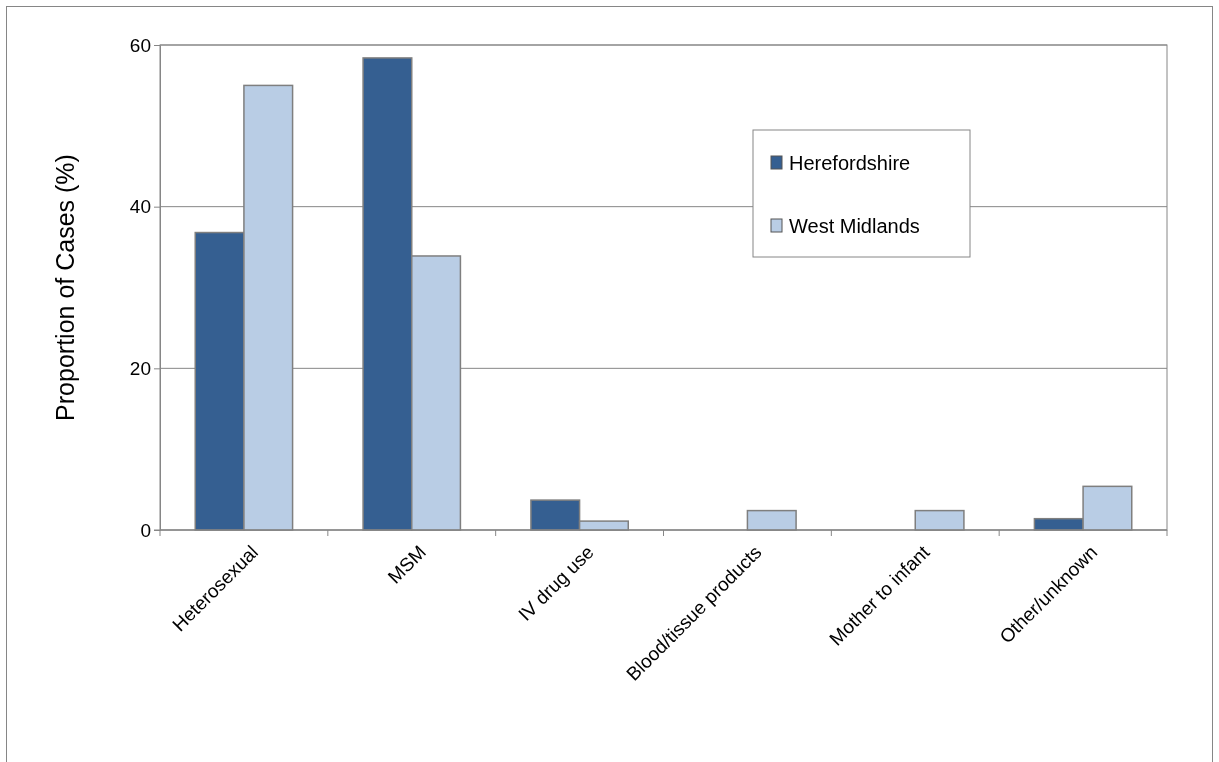  I want to click on legend-label: West Midlands, so click(854, 226).